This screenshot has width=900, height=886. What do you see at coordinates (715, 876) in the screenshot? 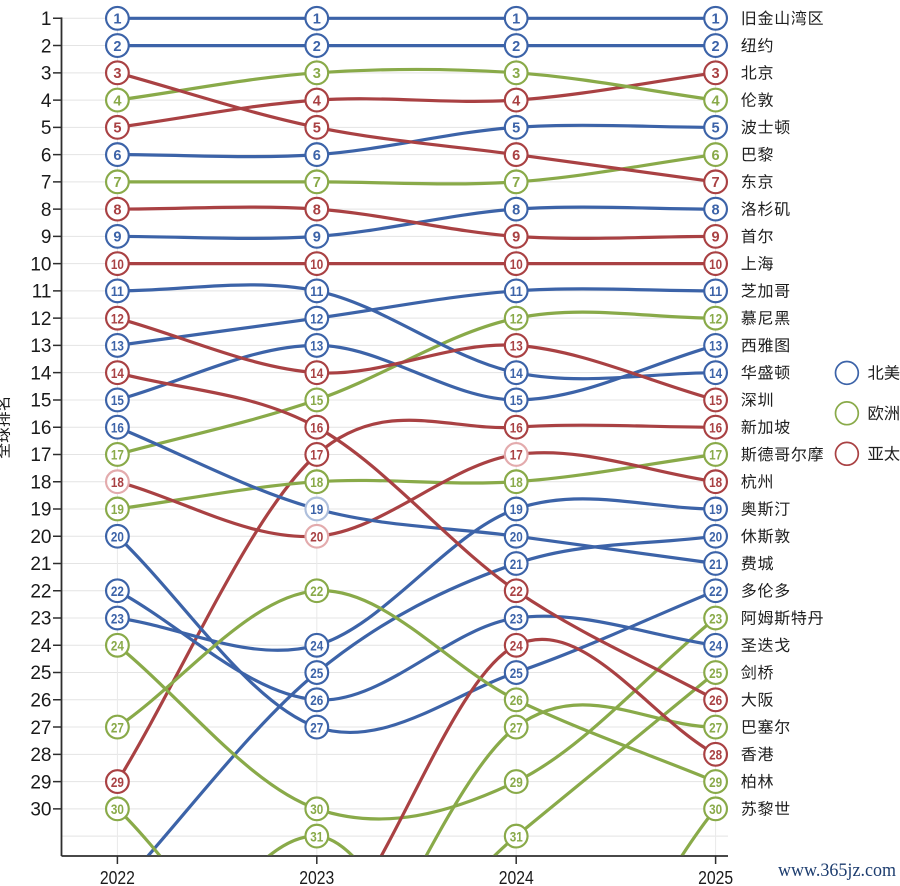
I see `svg-text: 2025` at bounding box center [715, 876].